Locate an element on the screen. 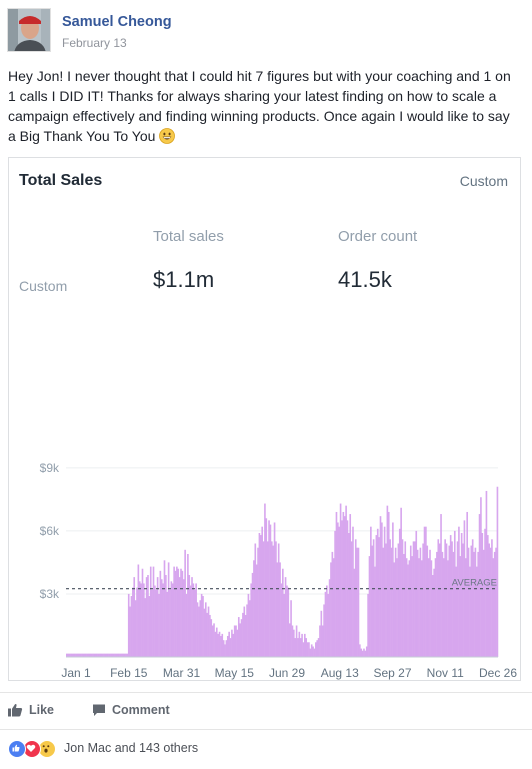 This screenshot has width=532, height=769. like-reaction-icon is located at coordinates (17, 749).